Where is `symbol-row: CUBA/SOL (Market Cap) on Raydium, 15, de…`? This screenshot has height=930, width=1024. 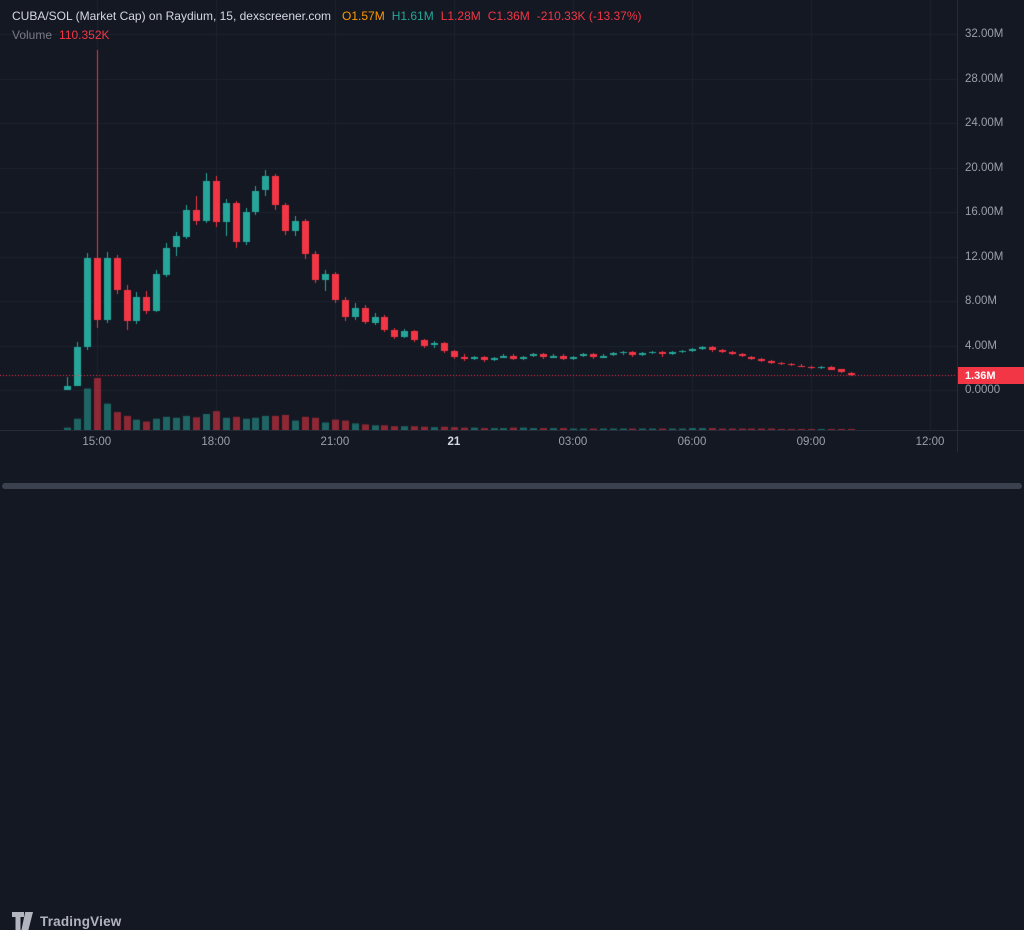
symbol-row: CUBA/SOL (Market Cap) on Raydium, 15, de… is located at coordinates (327, 16).